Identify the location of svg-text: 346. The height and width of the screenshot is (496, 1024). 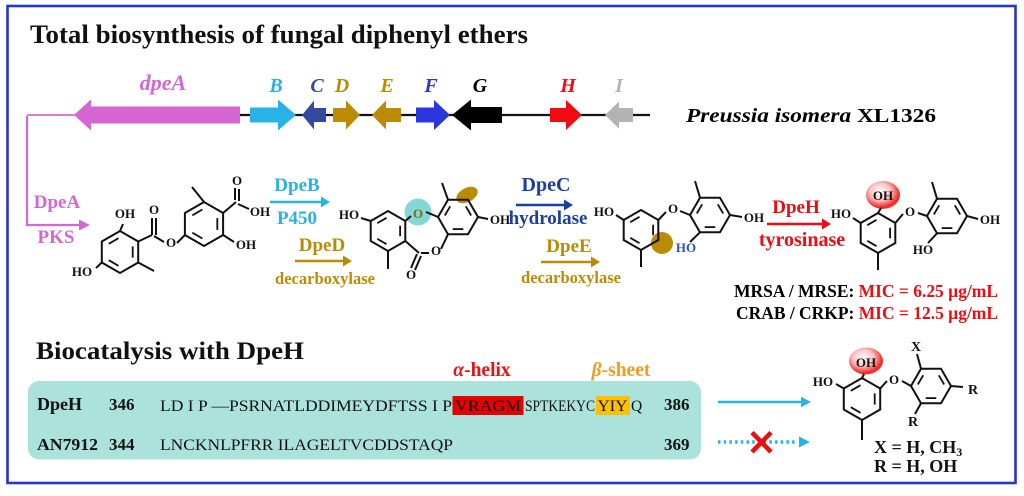
(122, 404).